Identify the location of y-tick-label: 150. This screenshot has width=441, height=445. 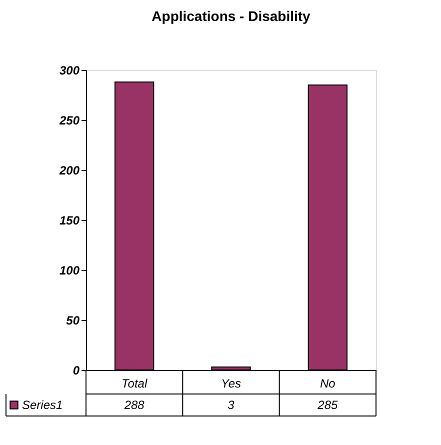
(69, 221).